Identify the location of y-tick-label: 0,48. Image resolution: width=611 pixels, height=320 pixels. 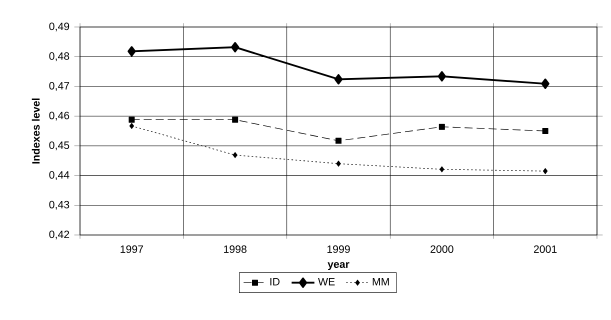
(59, 57).